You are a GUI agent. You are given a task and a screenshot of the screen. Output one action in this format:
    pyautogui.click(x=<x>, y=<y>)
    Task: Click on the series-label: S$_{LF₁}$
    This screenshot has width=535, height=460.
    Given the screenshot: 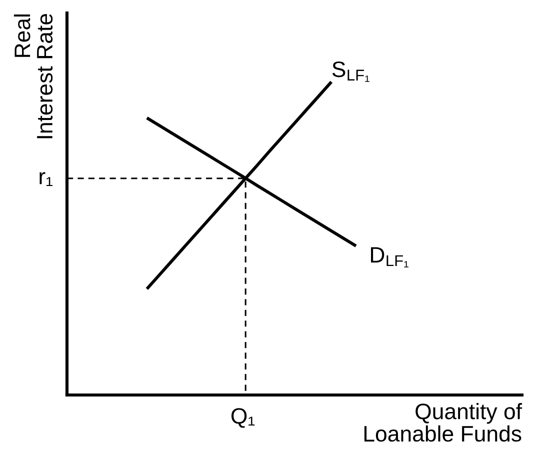 What is the action you would take?
    pyautogui.click(x=351, y=71)
    